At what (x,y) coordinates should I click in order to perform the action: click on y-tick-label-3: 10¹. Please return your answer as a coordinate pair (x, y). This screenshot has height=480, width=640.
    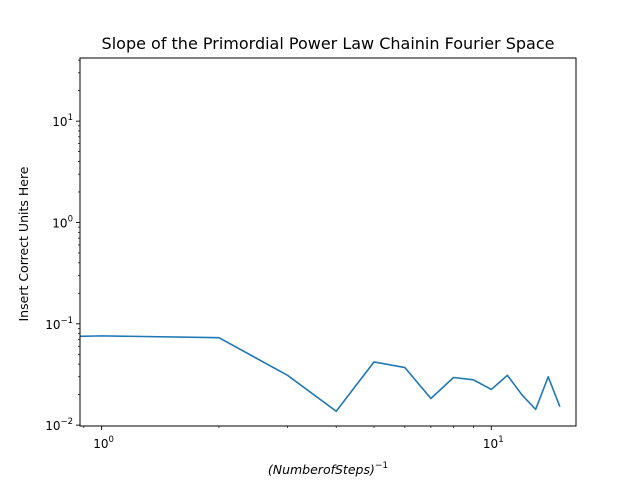
    Looking at the image, I should click on (62, 121).